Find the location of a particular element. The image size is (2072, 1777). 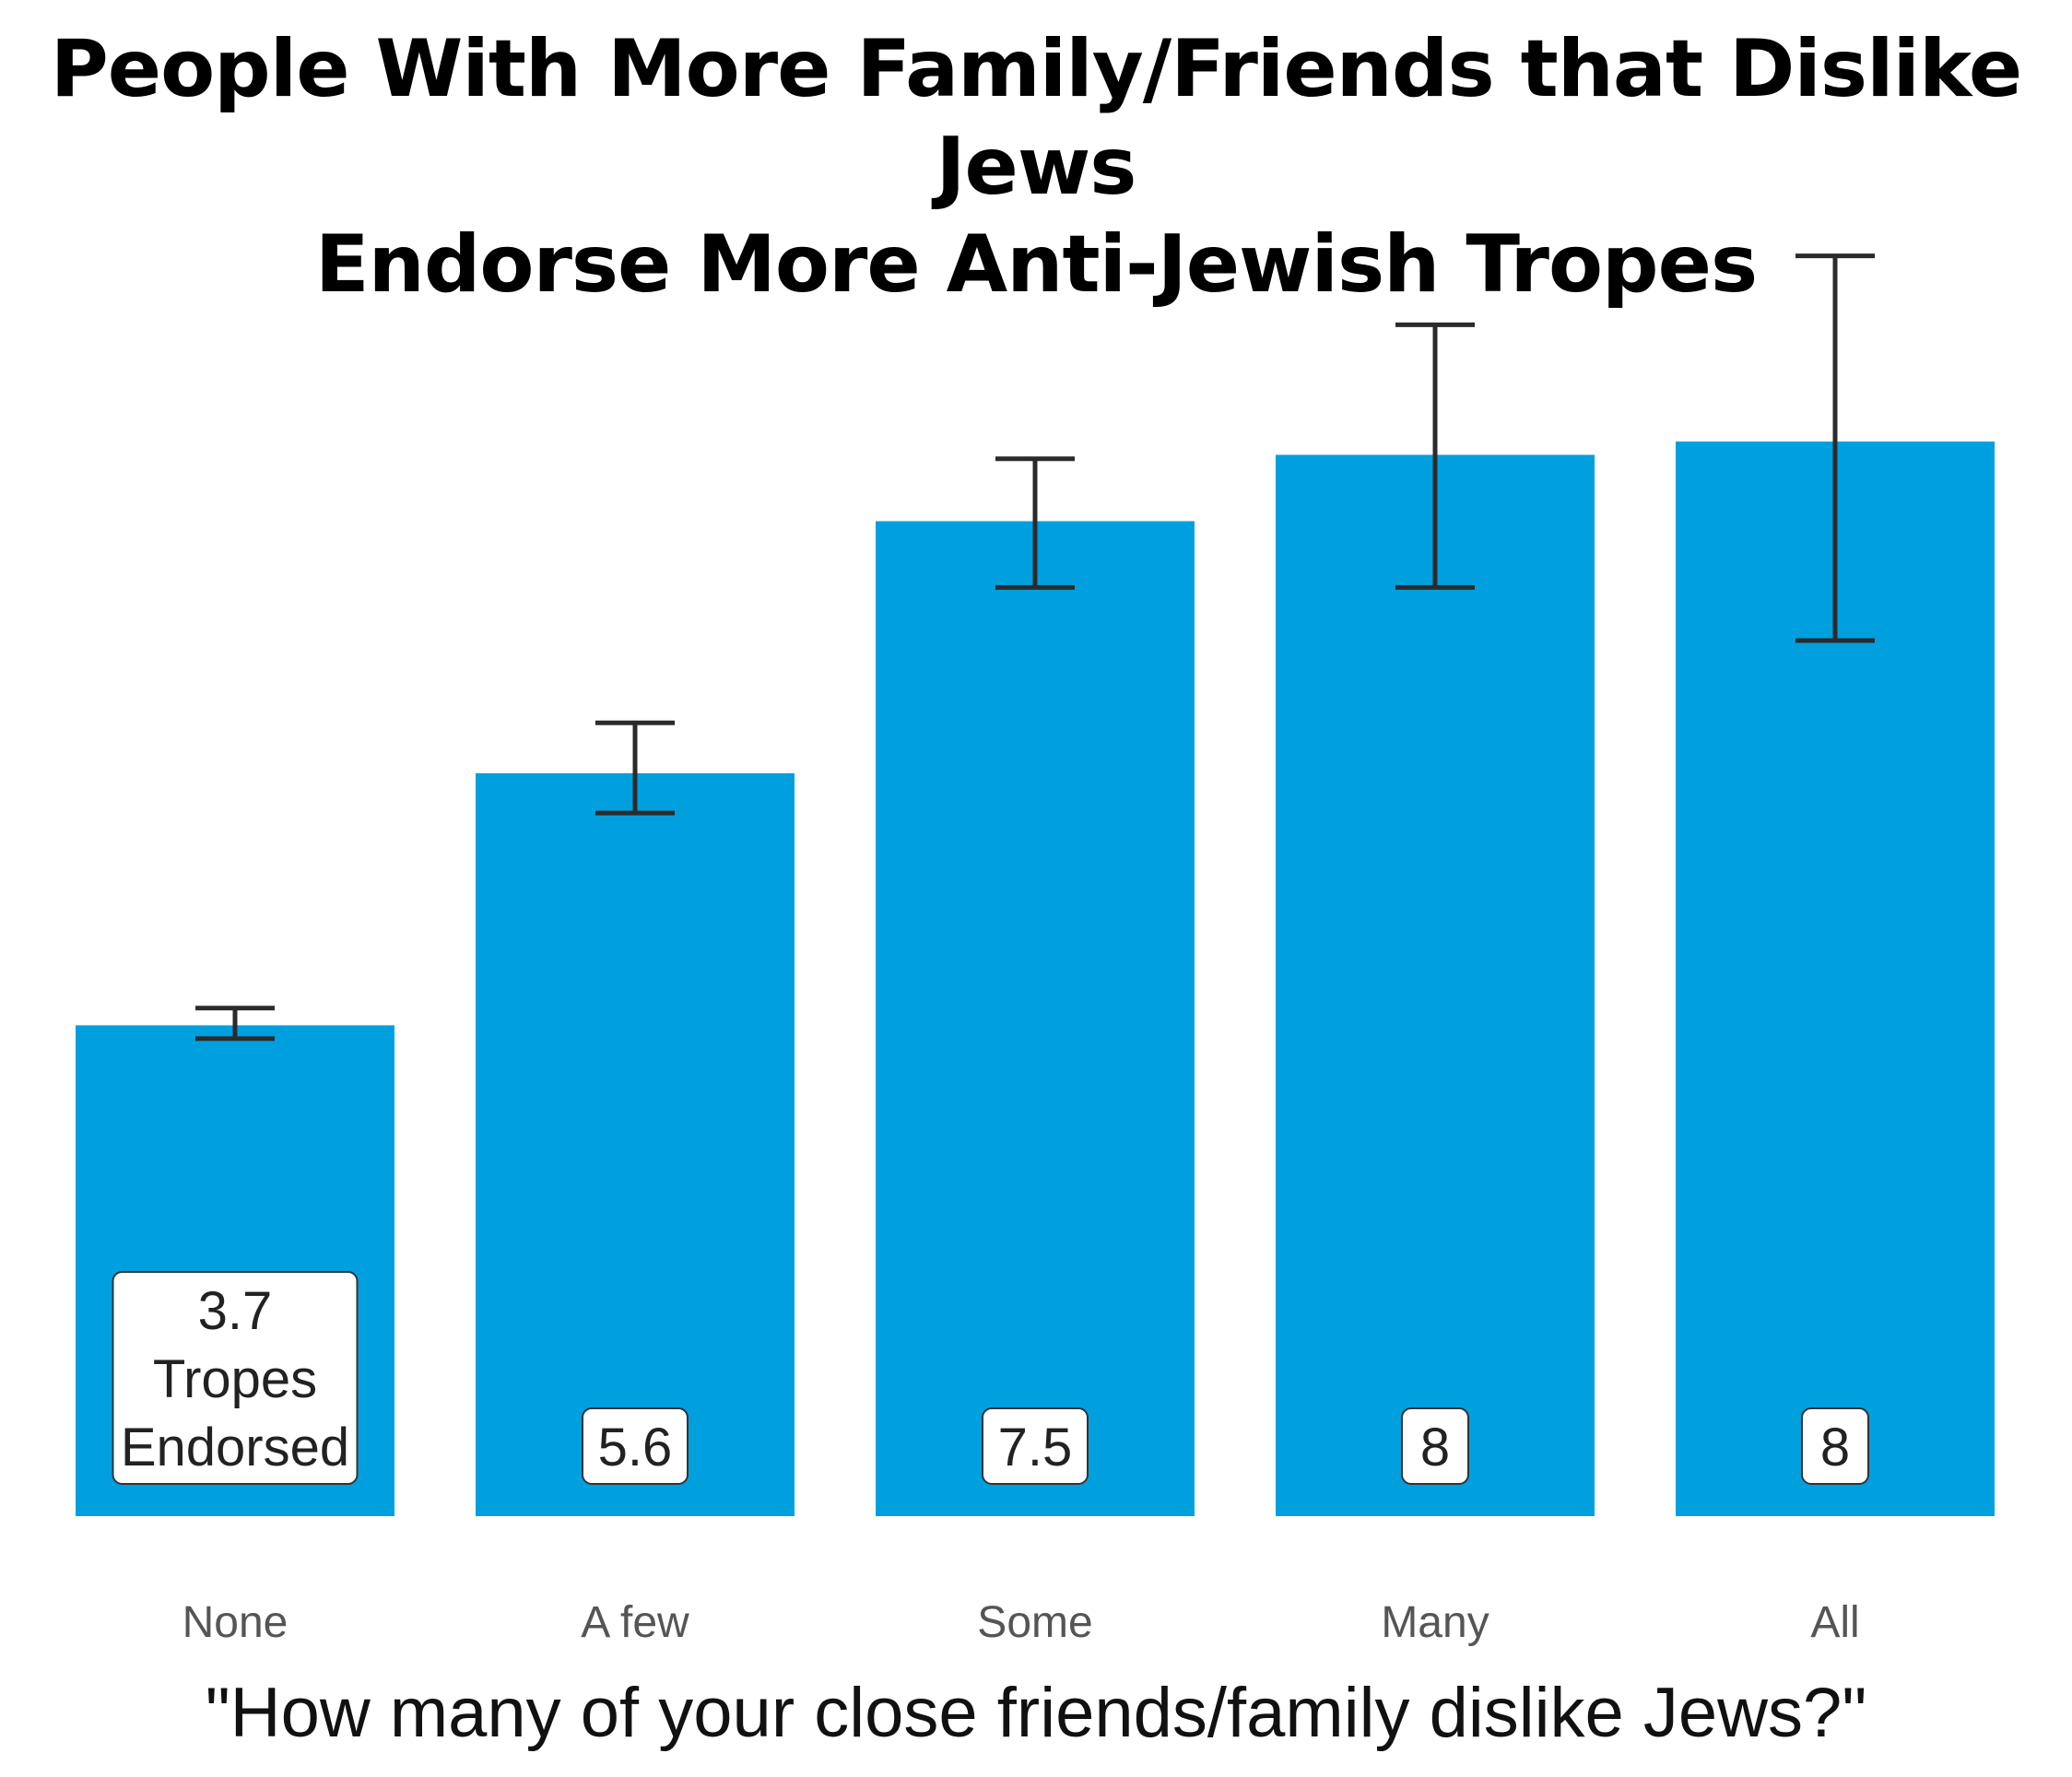

x-tick-label: A few is located at coordinates (635, 1622).